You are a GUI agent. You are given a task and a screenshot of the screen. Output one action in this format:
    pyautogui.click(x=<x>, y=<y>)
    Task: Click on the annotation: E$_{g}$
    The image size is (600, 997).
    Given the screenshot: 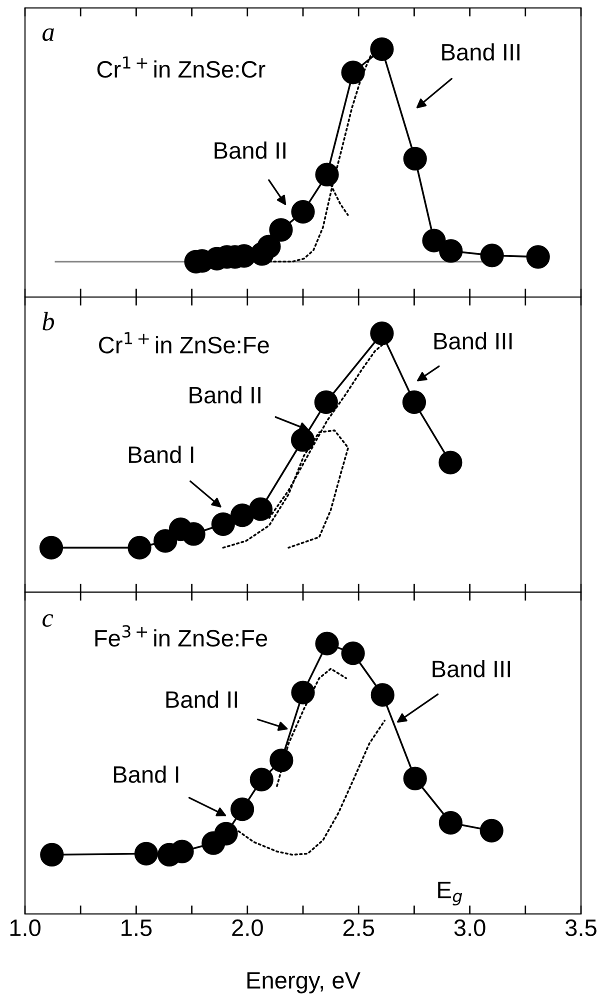 What is the action you would take?
    pyautogui.click(x=450, y=894)
    